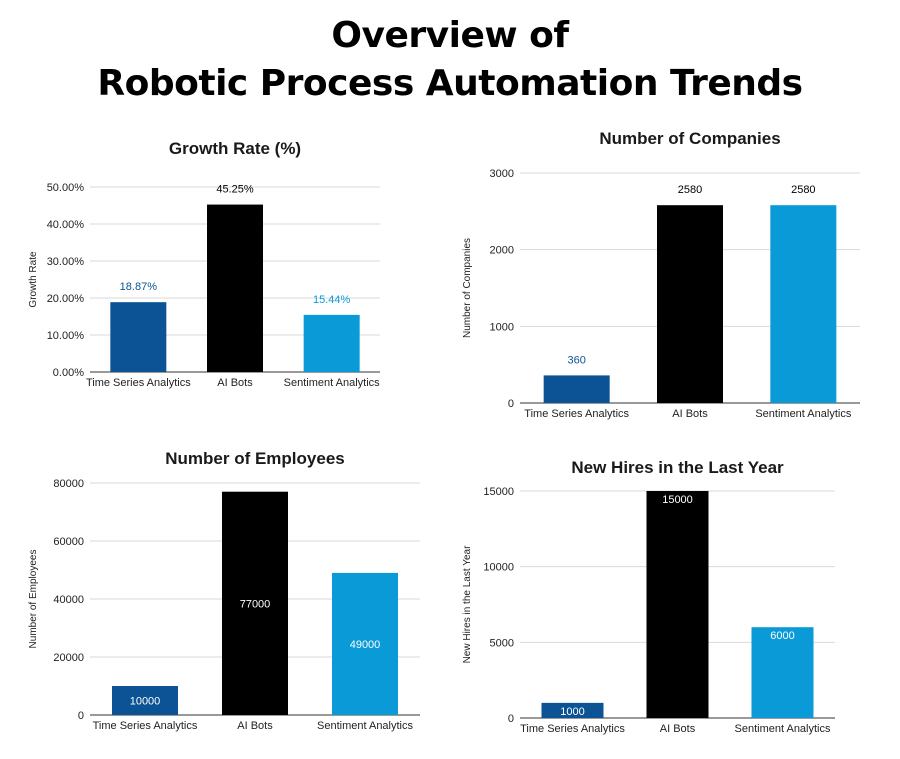  I want to click on y-tick-label: 20000, so click(68, 658).